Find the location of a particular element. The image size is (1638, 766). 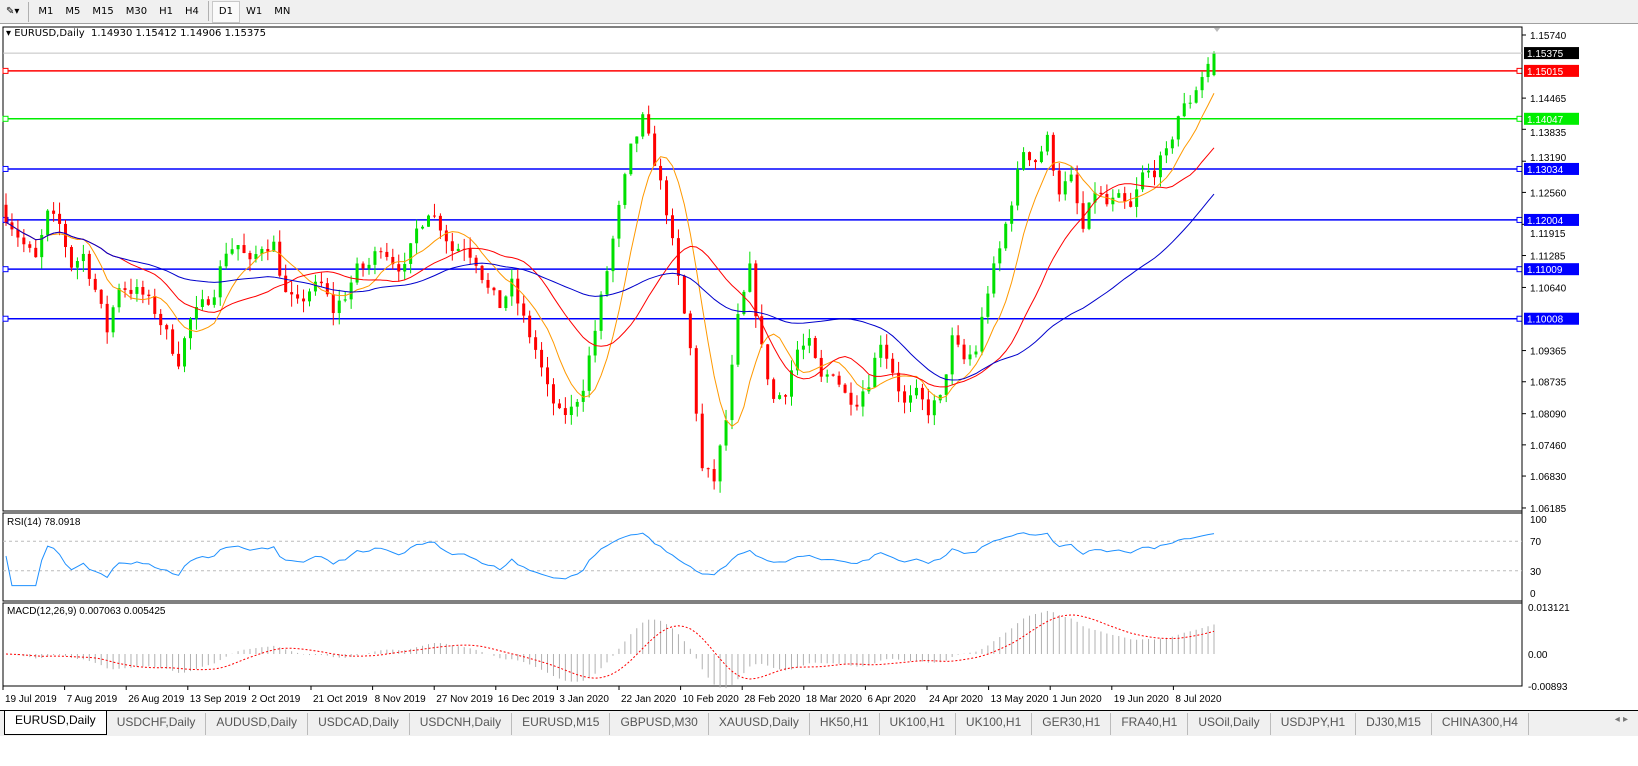

date-tick-label: 8 Jul 2020 is located at coordinates (1198, 699).